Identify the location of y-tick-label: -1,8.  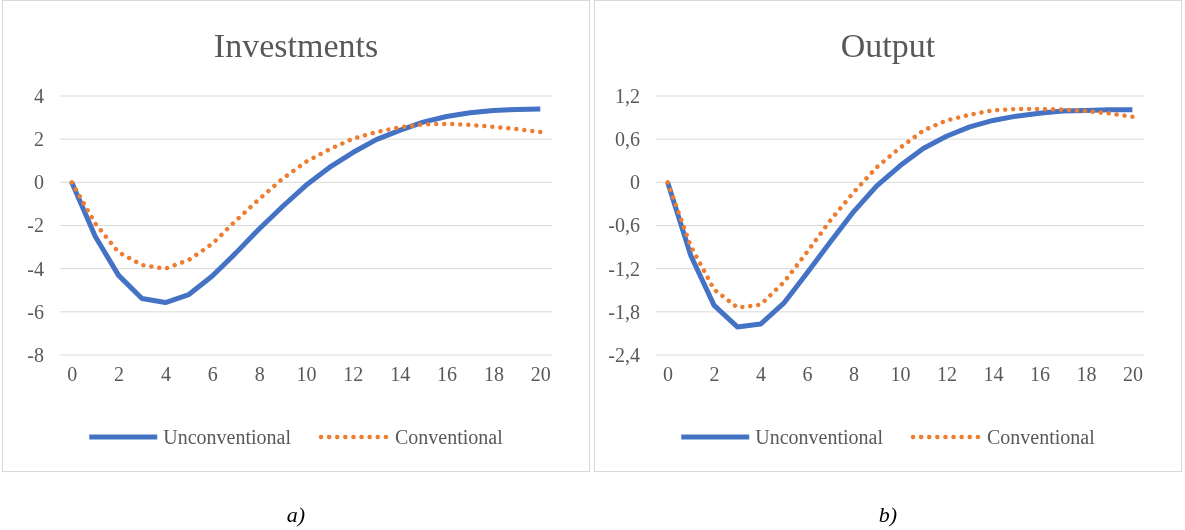
(624, 311).